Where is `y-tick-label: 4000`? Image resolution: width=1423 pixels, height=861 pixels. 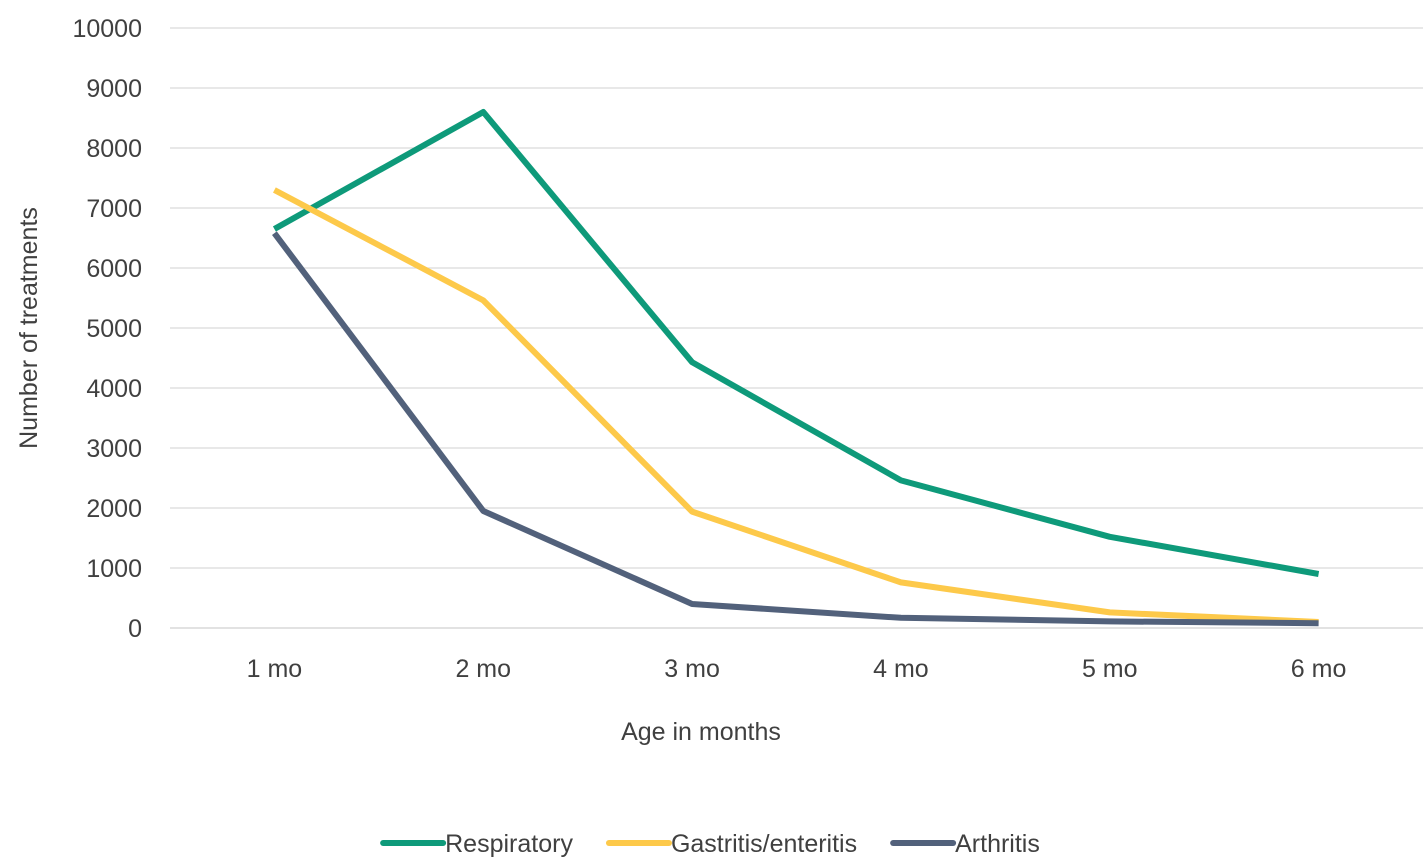 y-tick-label: 4000 is located at coordinates (114, 389).